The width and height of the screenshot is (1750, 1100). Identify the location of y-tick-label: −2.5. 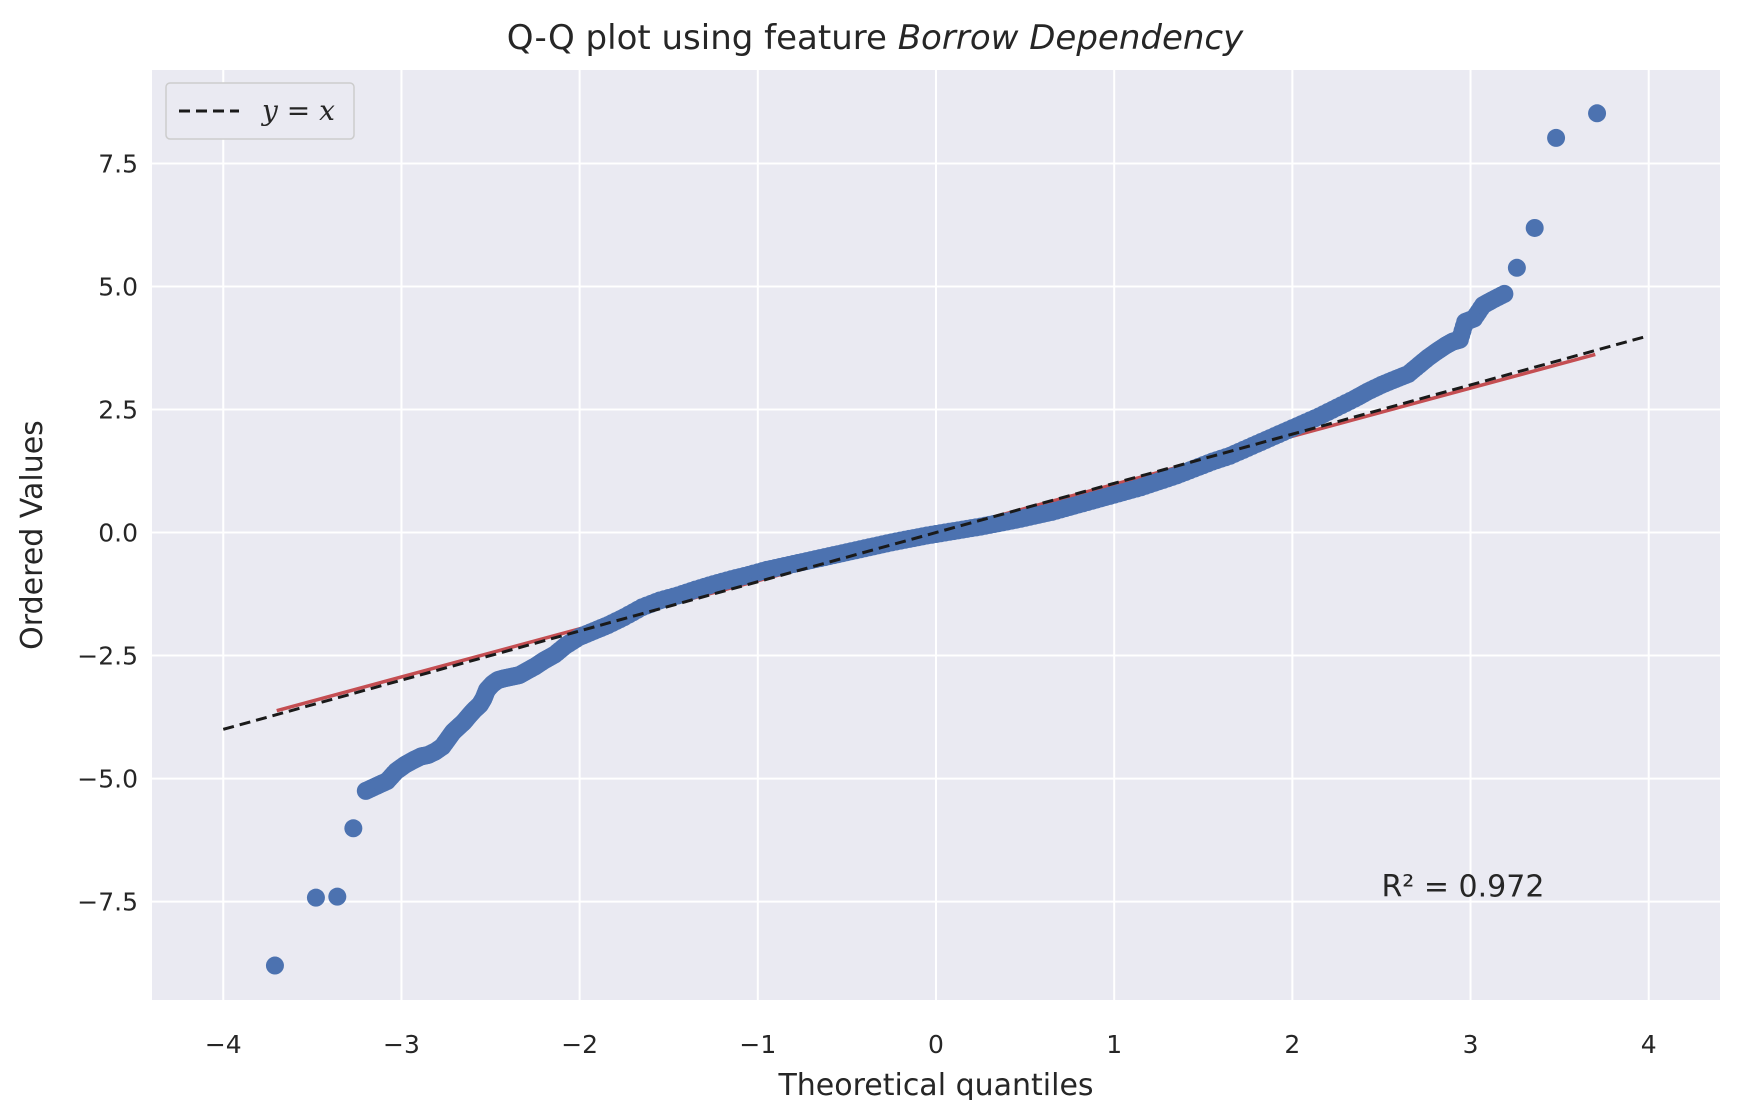
(107, 656).